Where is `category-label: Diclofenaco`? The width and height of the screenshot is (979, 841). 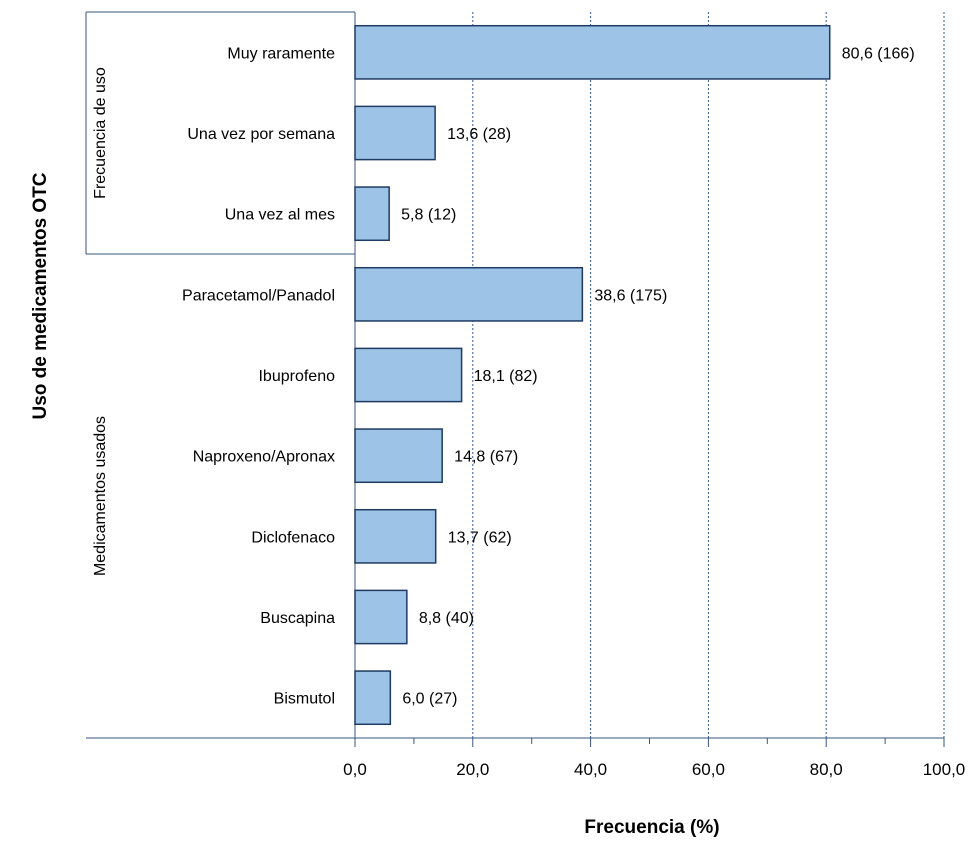 category-label: Diclofenaco is located at coordinates (293, 537).